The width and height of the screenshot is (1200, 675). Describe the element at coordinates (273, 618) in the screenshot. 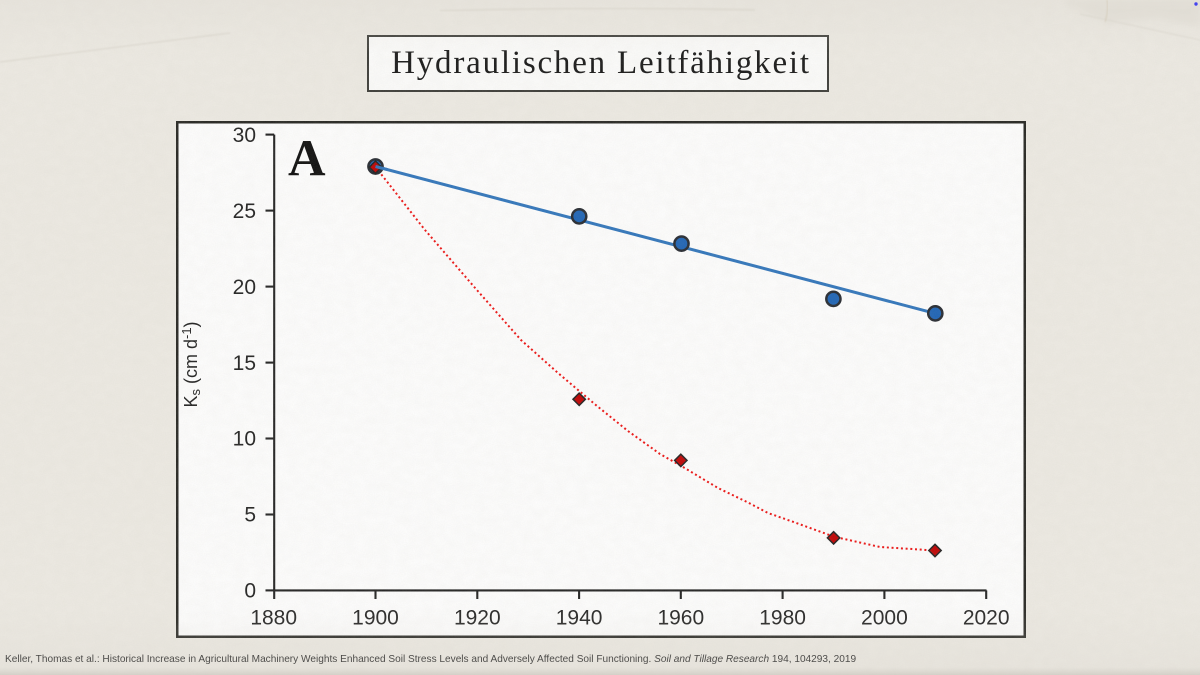

I see `svg-text: 1880` at that location.